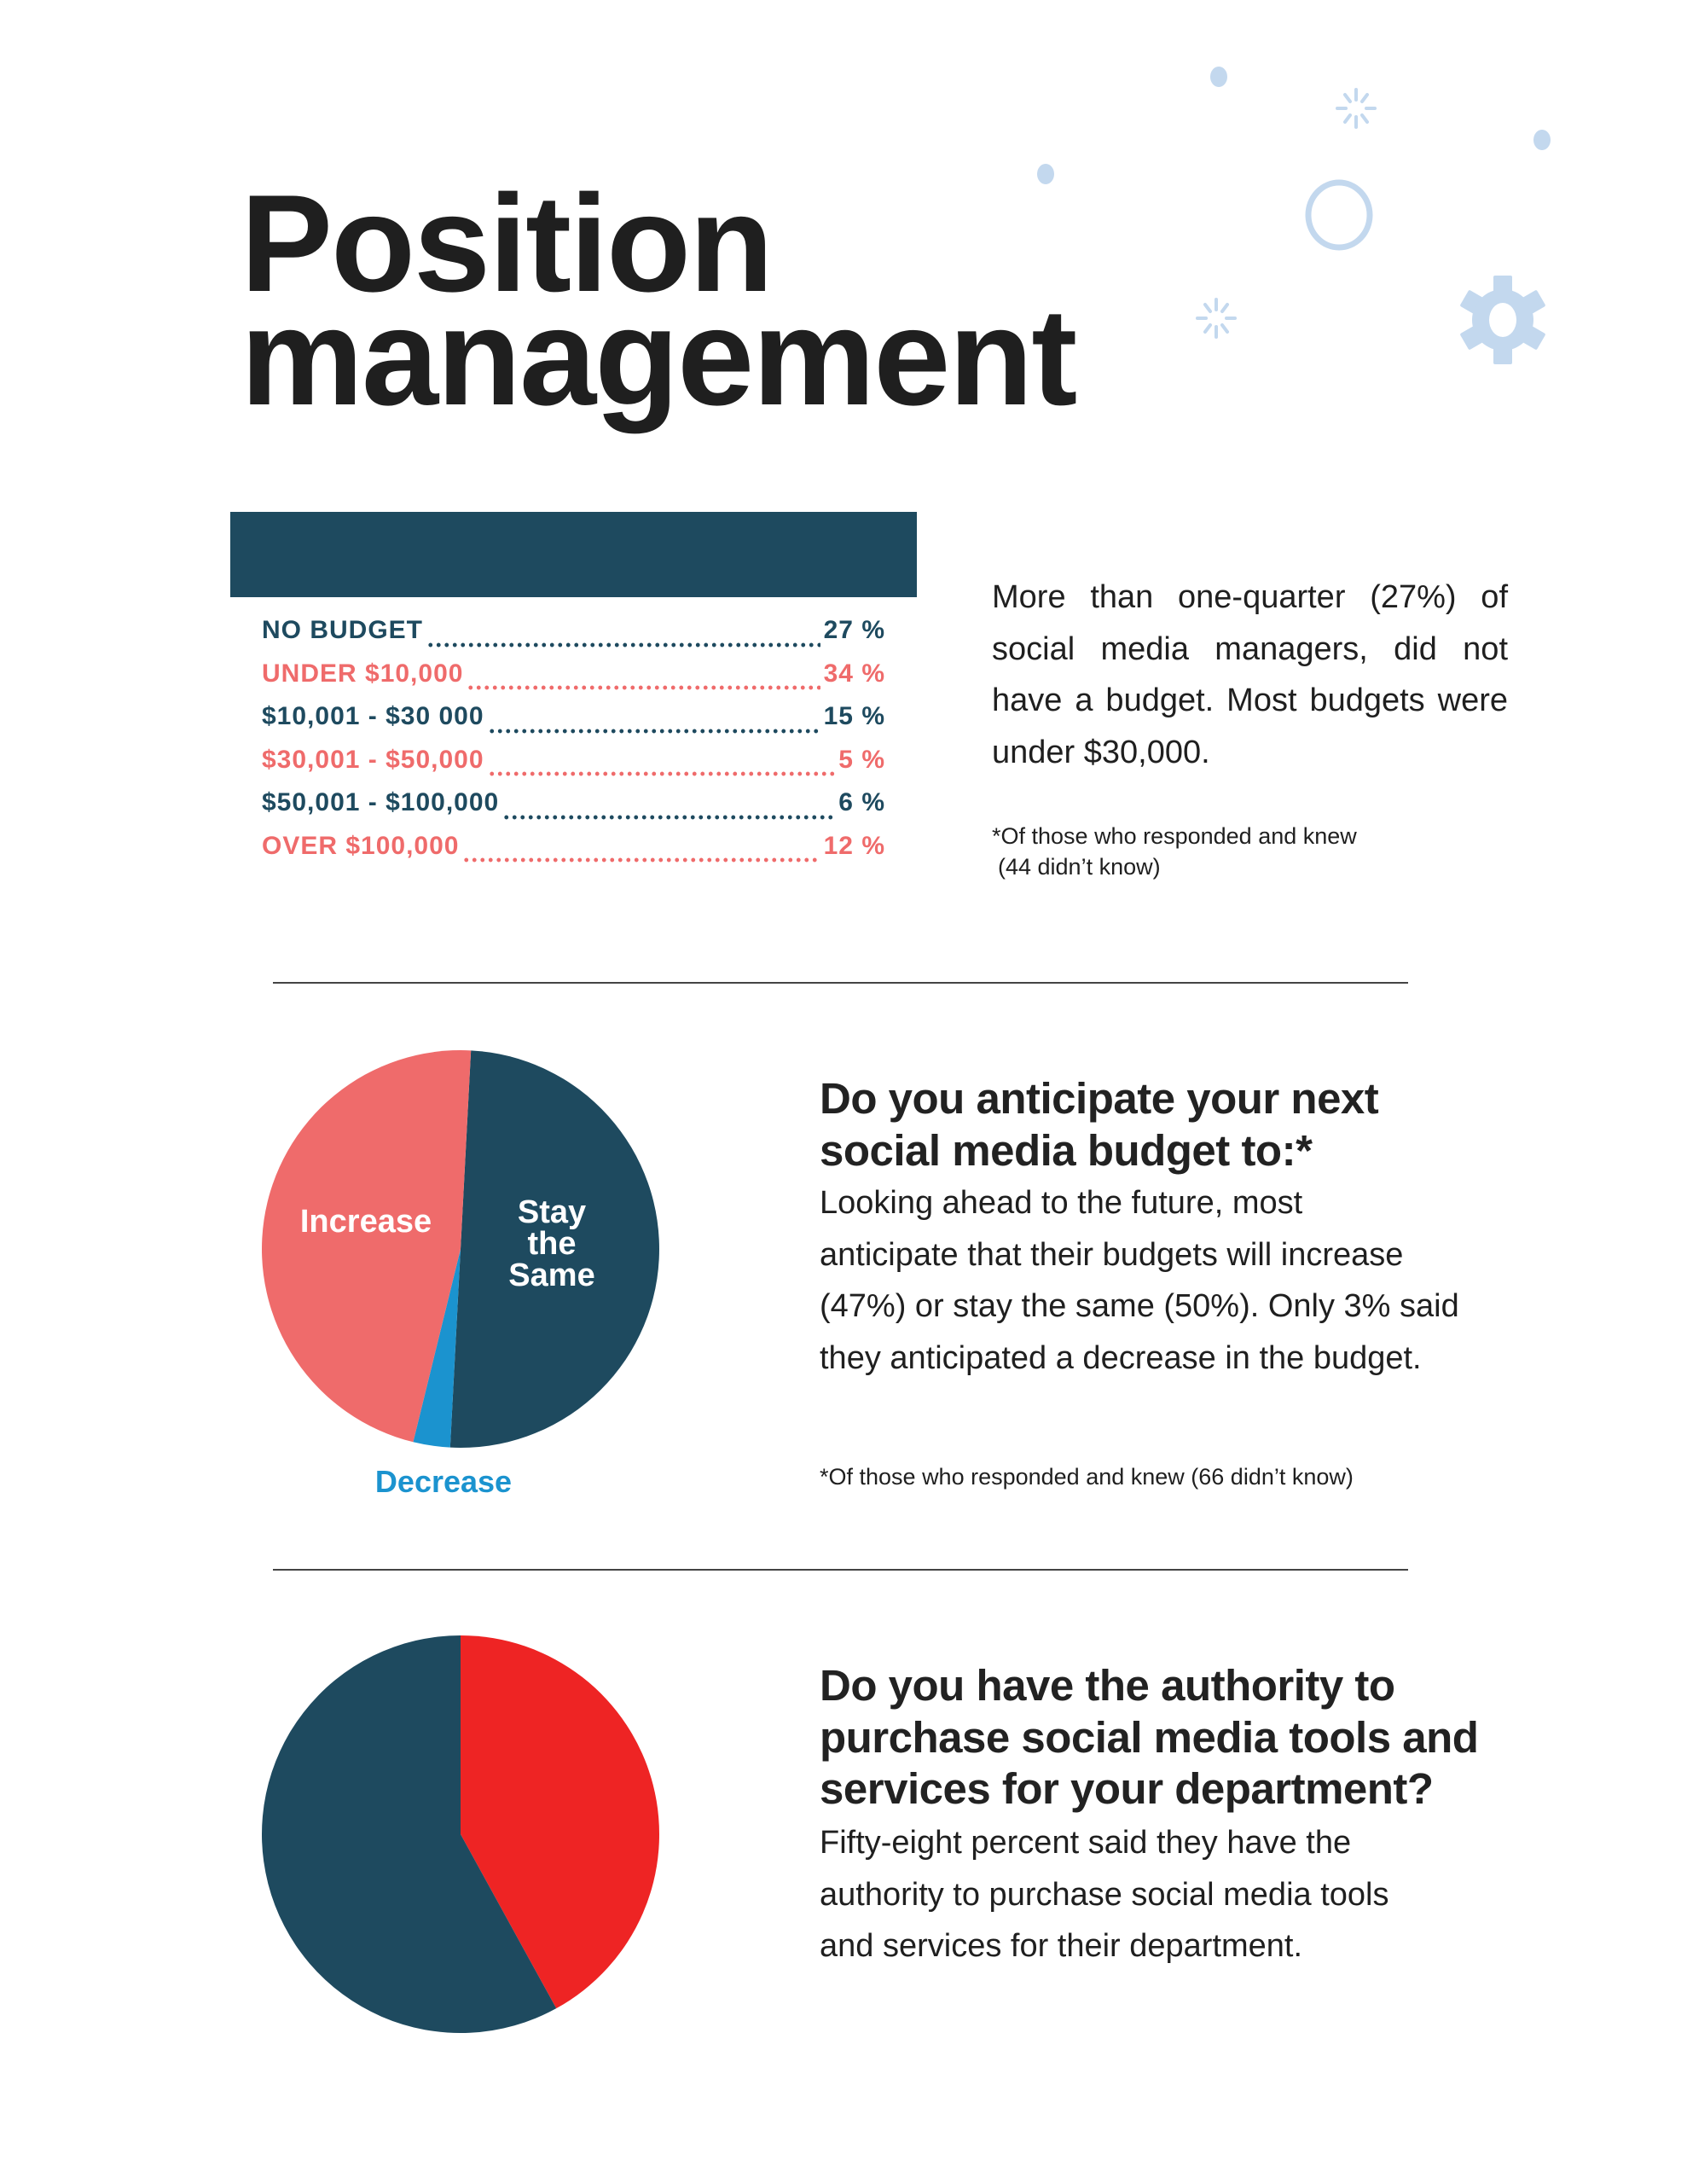 The width and height of the screenshot is (1687, 2184). I want to click on gear-icon, so click(1503, 320).